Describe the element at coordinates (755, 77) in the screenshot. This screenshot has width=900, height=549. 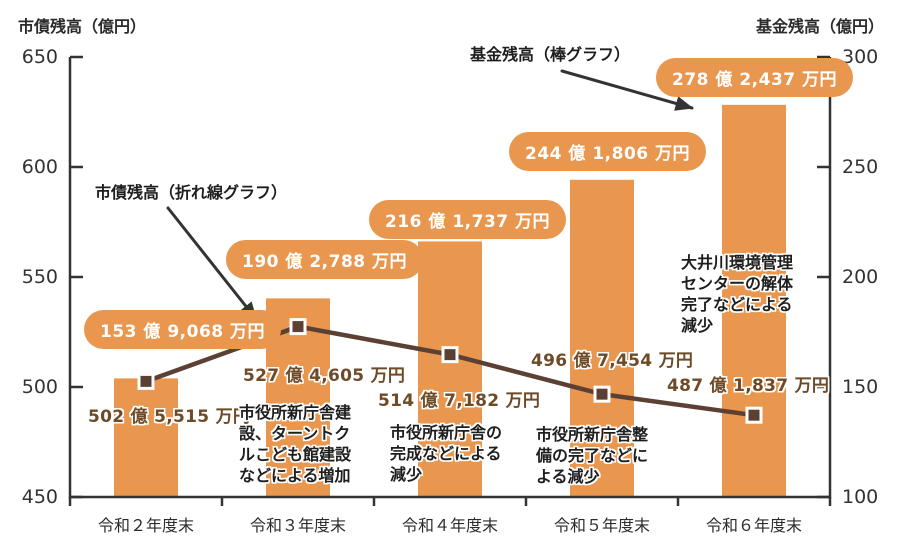
I see `fund-value-pill: 278 億 2,437 万円` at that location.